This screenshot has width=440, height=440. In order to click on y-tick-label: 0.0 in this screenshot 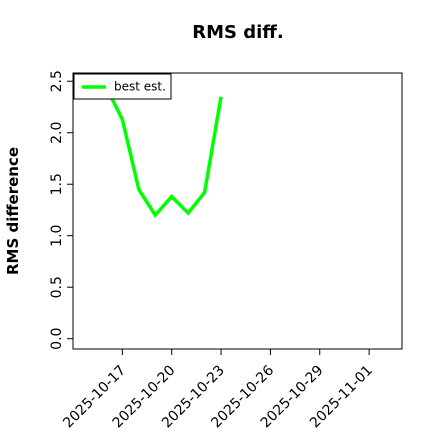, I will do `click(57, 339)`.